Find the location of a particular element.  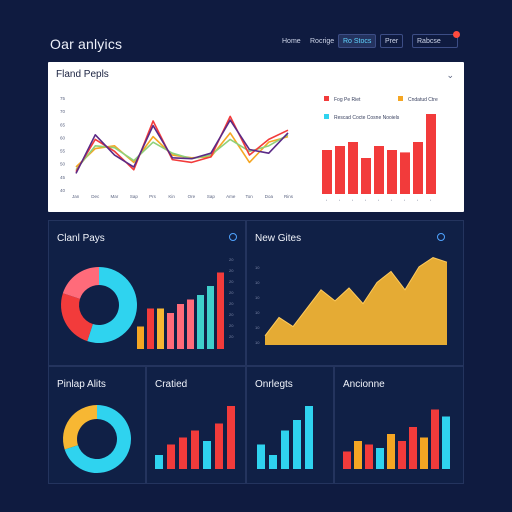

x-tick-label: Prs is located at coordinates (153, 196).